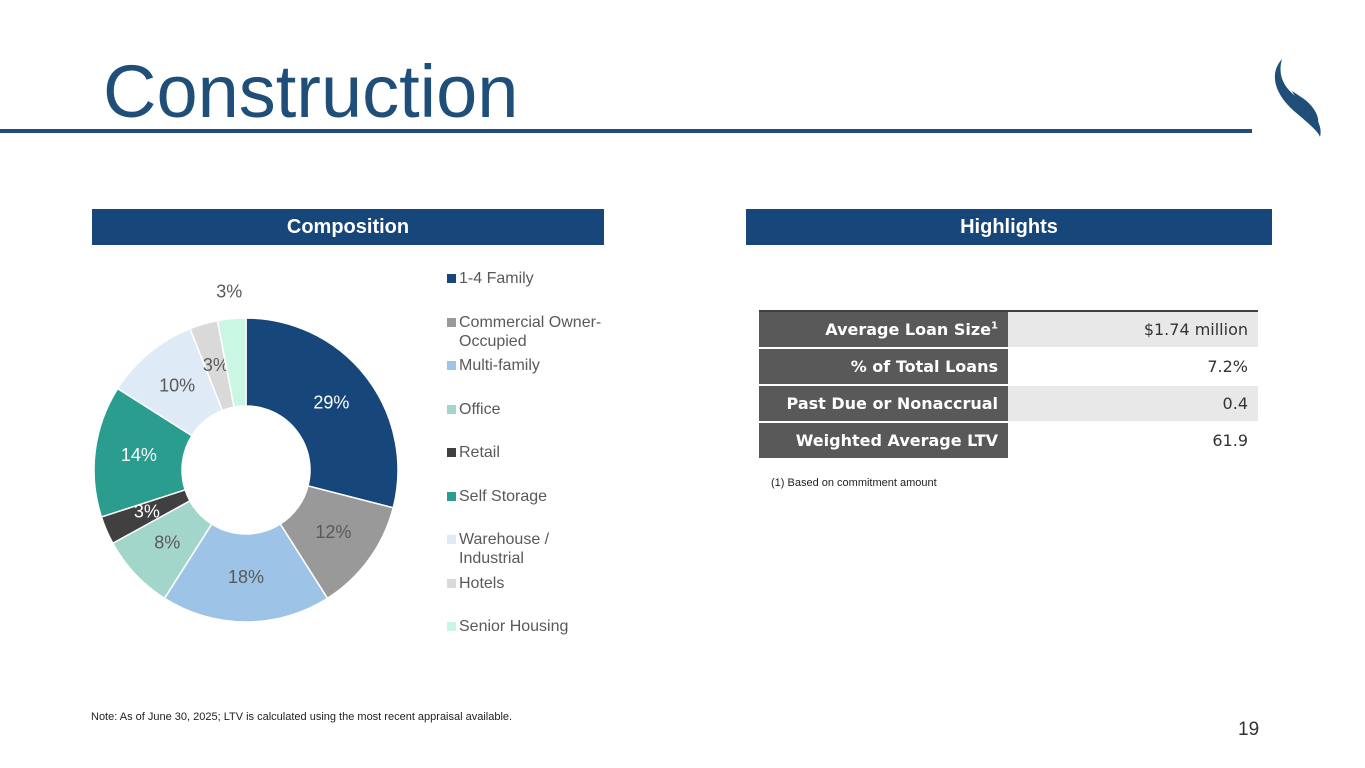 This screenshot has width=1365, height=768. I want to click on row-label: Average Loan Size1, so click(883, 330).